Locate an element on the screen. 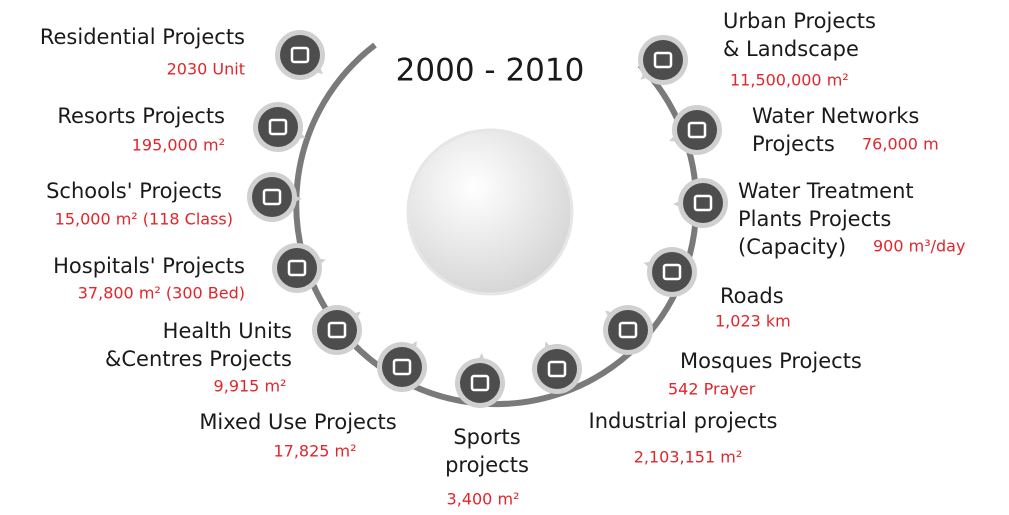 Image resolution: width=1009 pixels, height=515 pixels. item-label: Projects is located at coordinates (793, 144).